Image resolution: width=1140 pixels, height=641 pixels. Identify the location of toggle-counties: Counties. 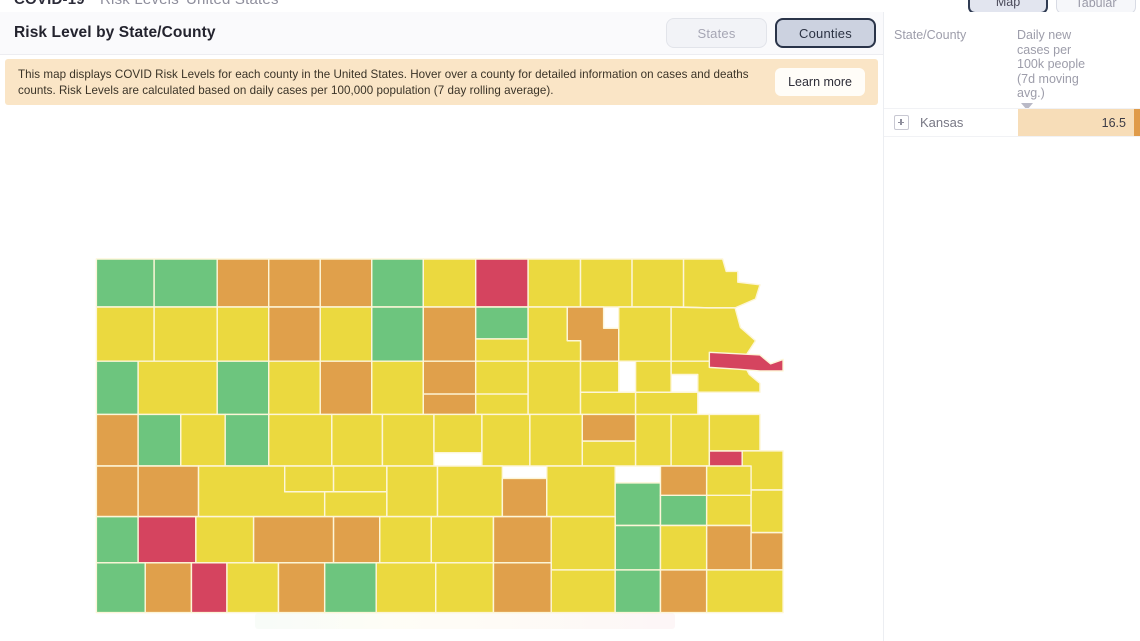
(825, 33).